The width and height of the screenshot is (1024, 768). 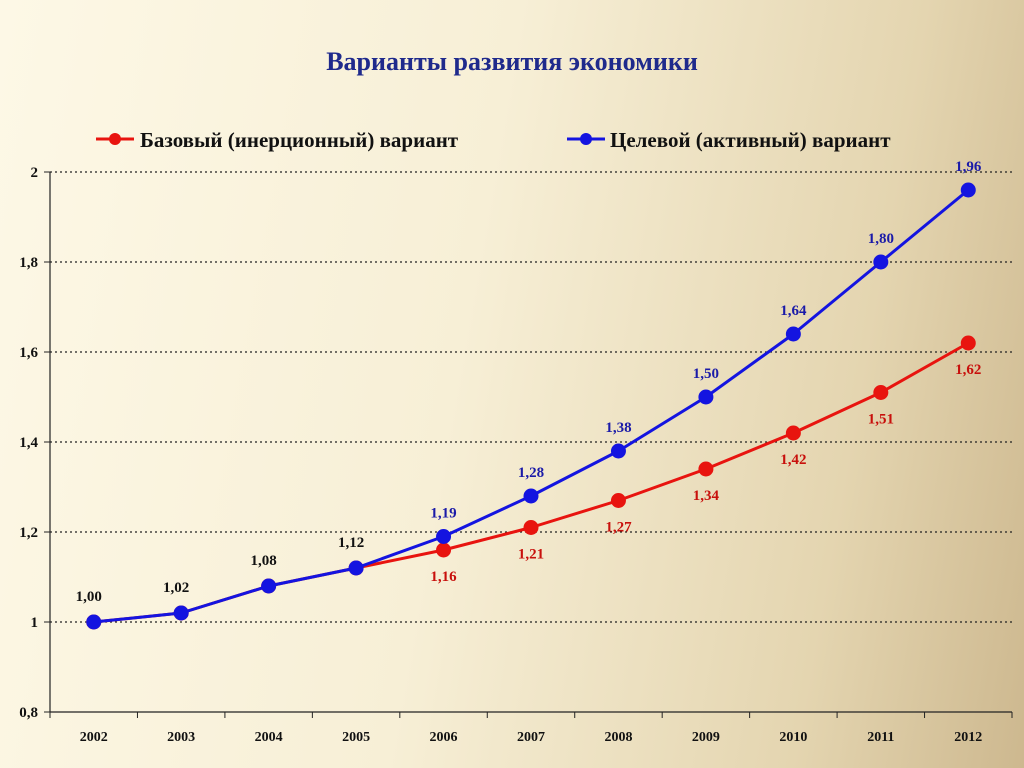 I want to click on x-tick-label: 2010, so click(x=793, y=737).